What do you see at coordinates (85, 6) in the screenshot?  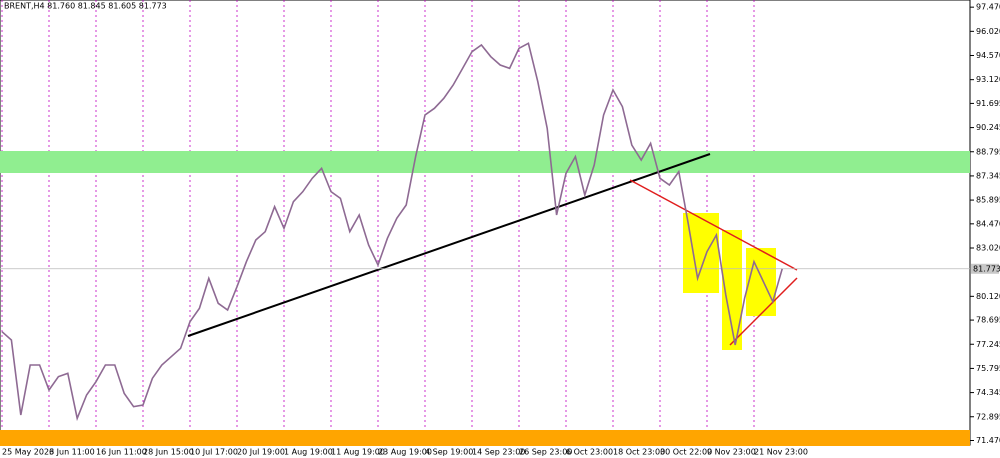 I see `chart-header: BRENT,H4 81.760 81.845 81.605 81.773` at bounding box center [85, 6].